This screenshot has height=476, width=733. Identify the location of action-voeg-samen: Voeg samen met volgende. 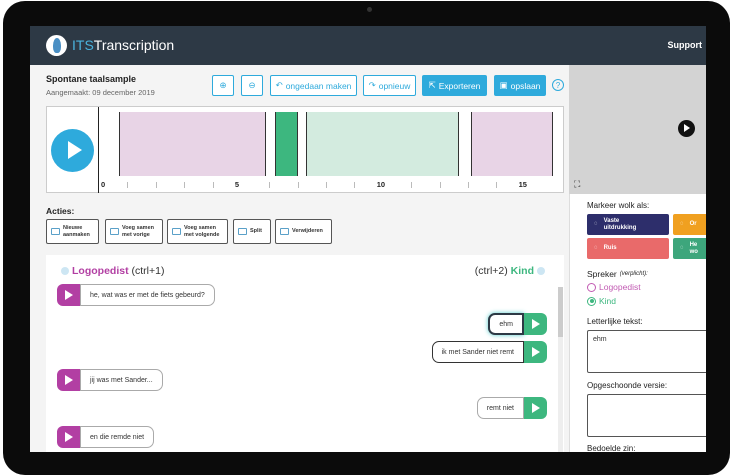
(197, 231).